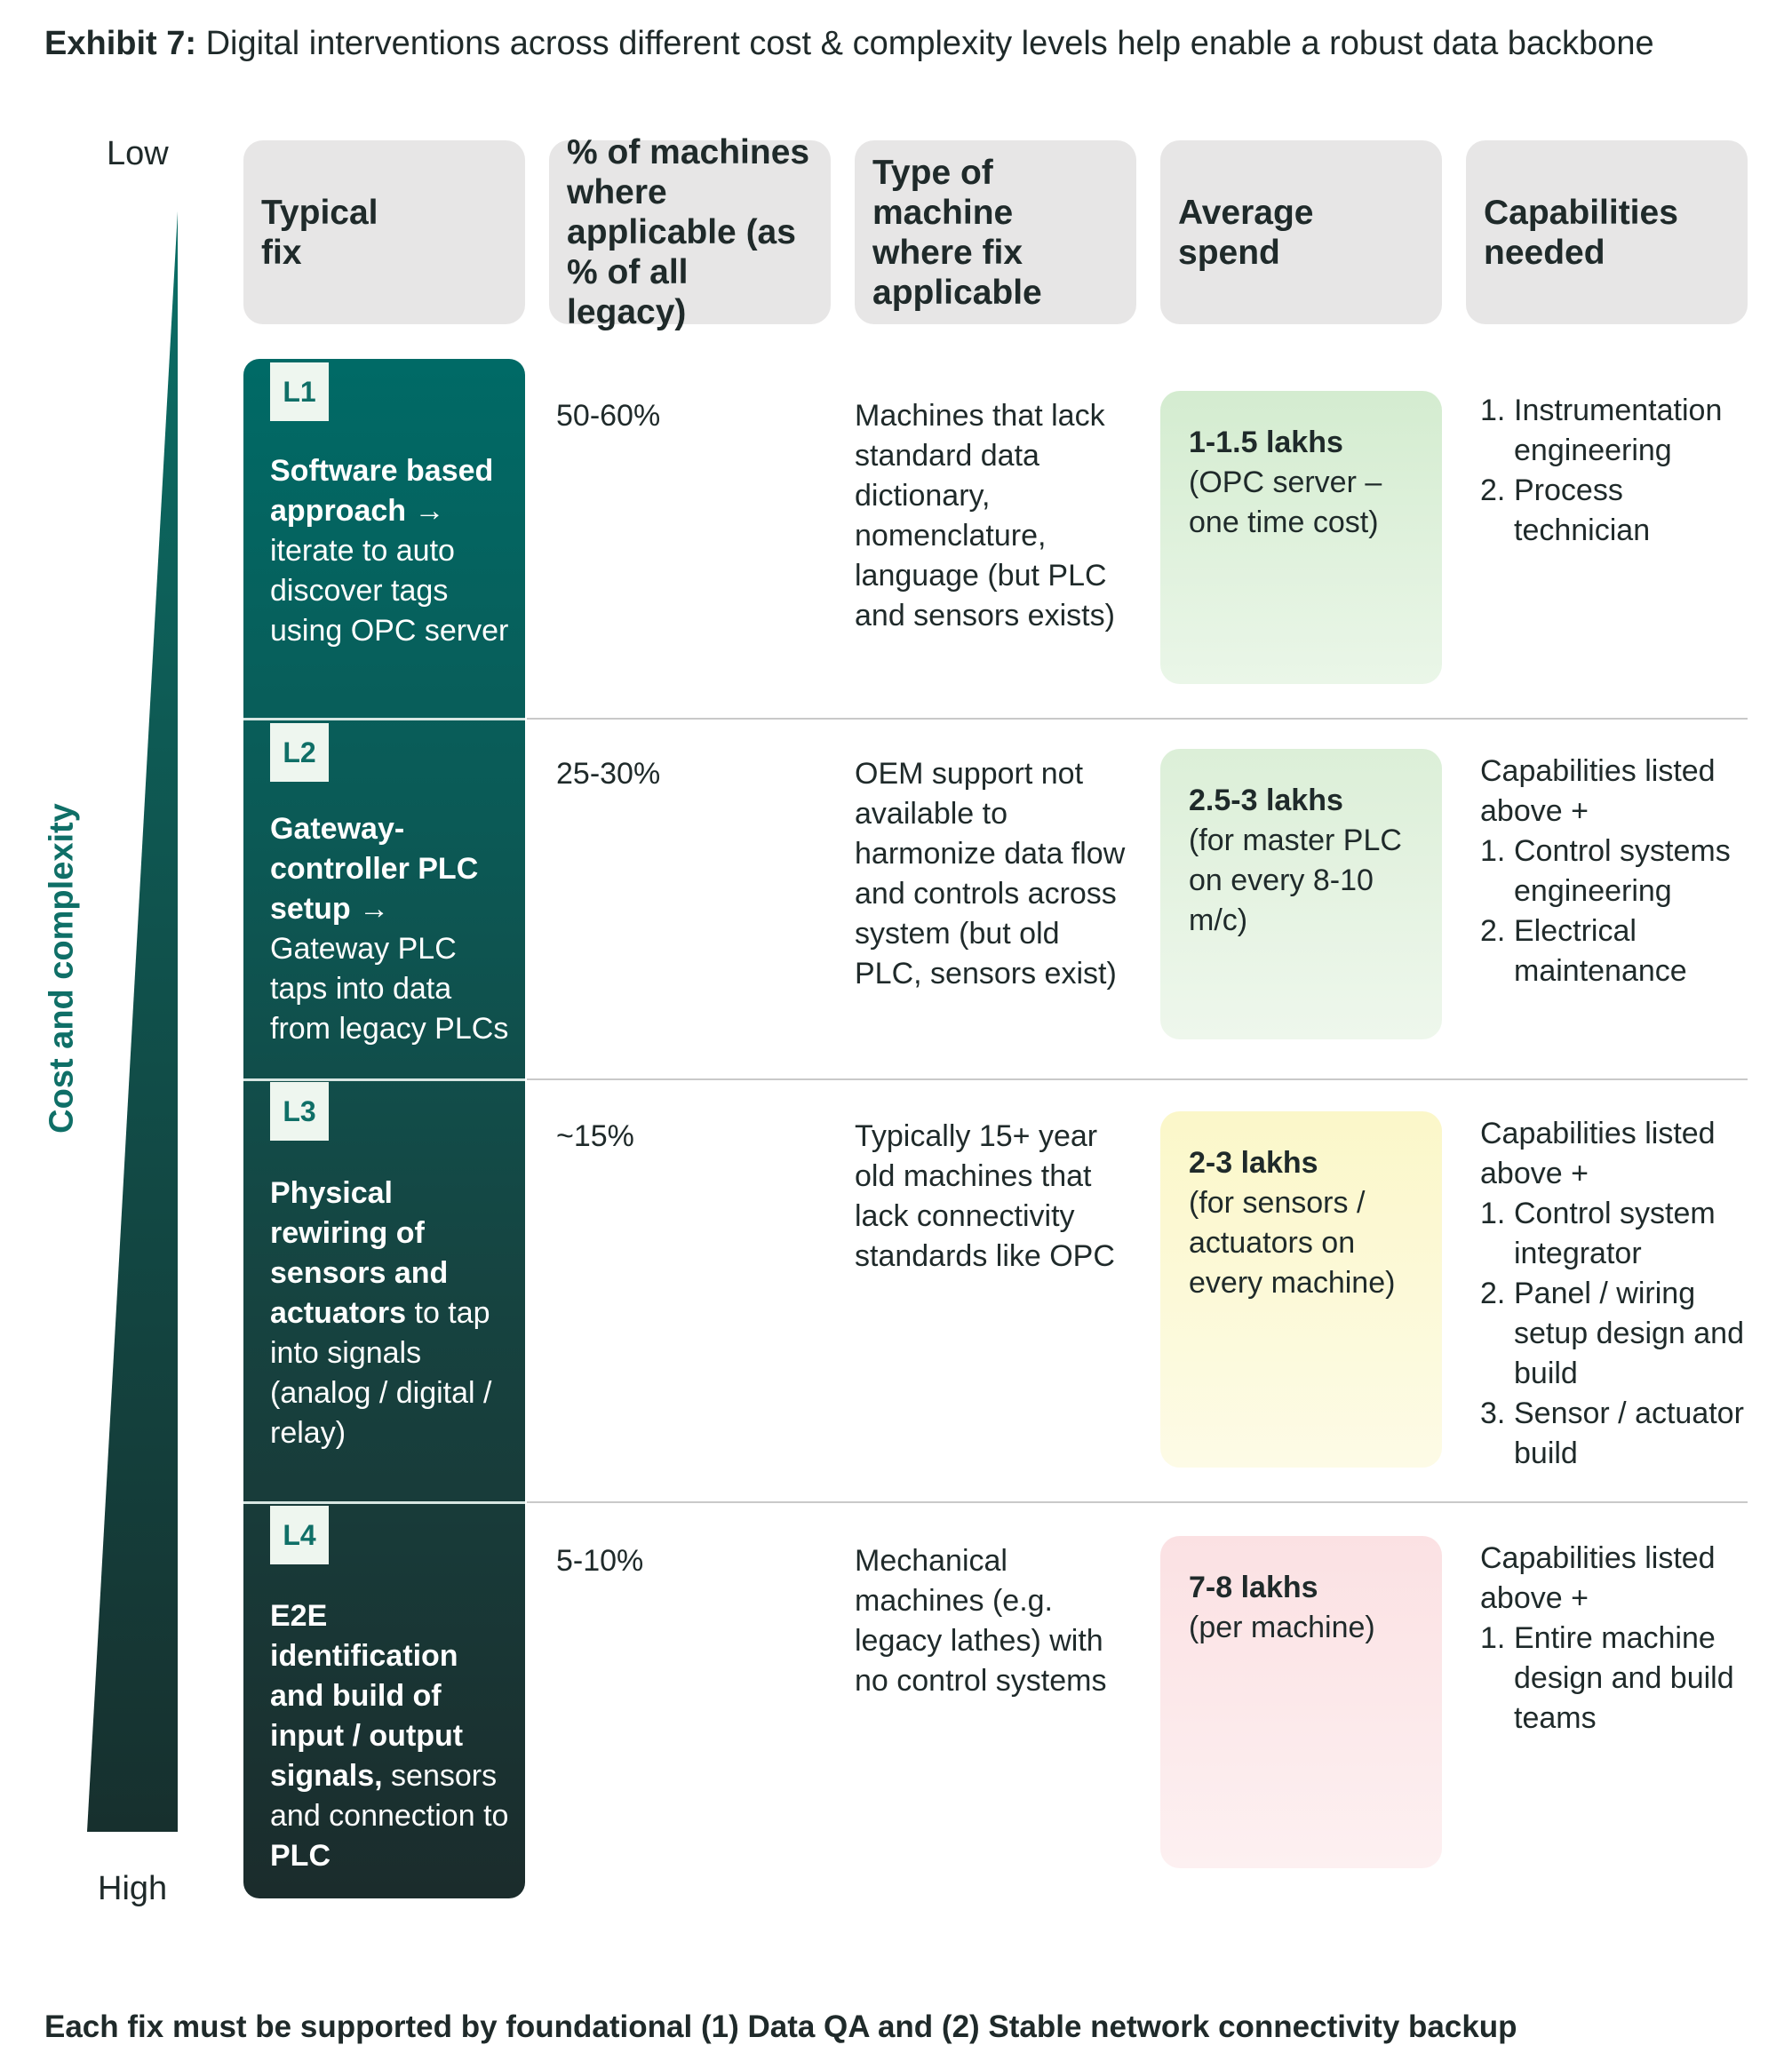  Describe the element at coordinates (300, 1856) in the screenshot. I see `fix-title-tail: PLC` at that location.